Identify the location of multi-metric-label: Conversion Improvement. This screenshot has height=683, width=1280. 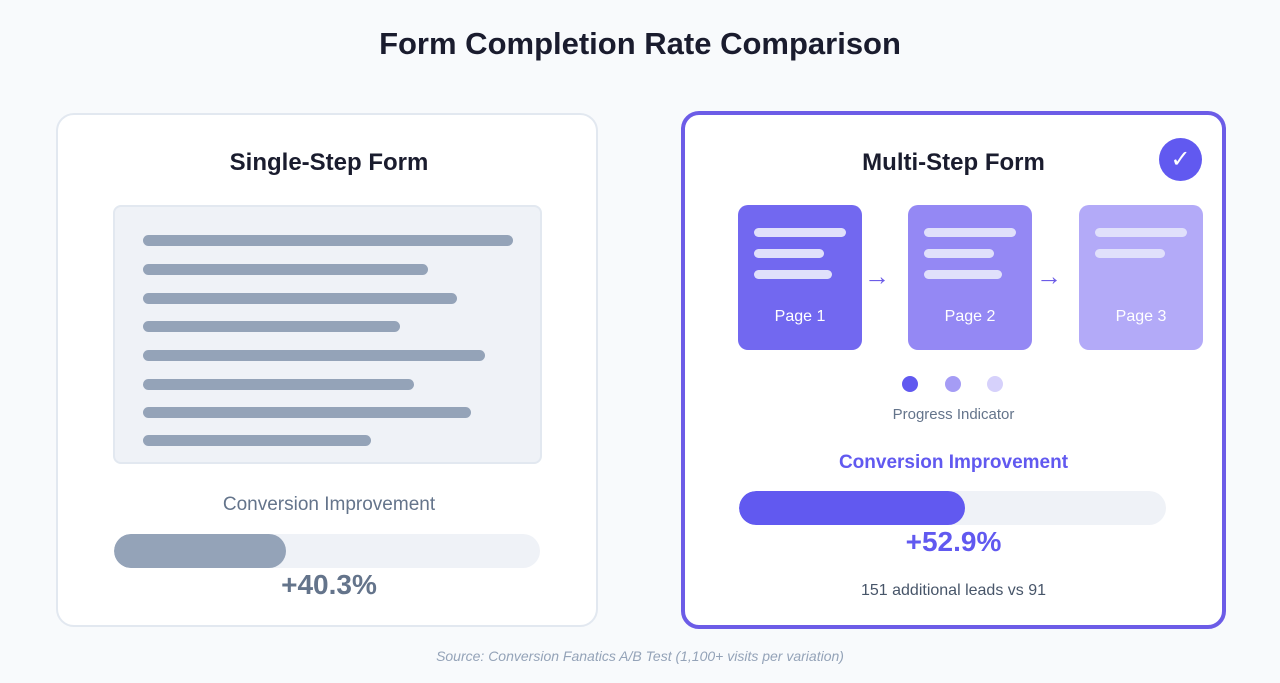
(953, 462).